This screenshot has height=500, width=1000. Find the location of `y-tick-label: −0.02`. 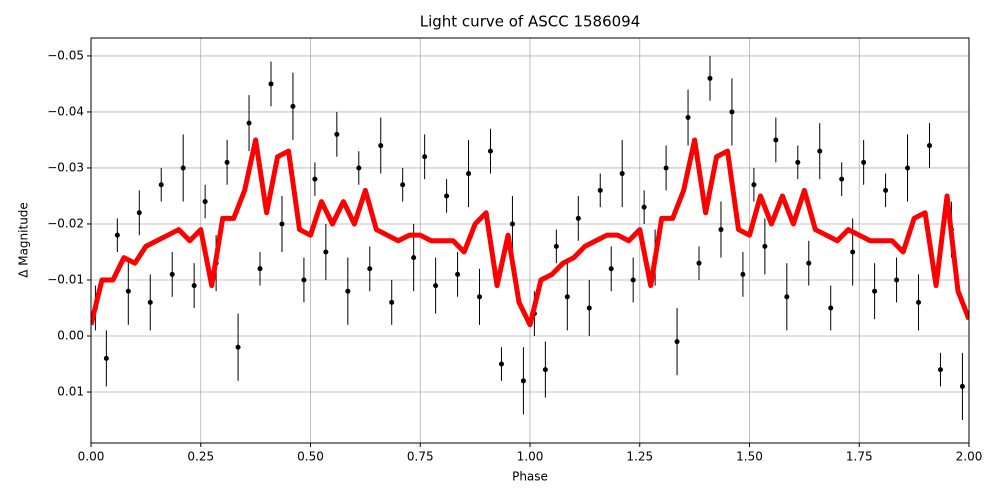

y-tick-label: −0.02 is located at coordinates (65, 223).